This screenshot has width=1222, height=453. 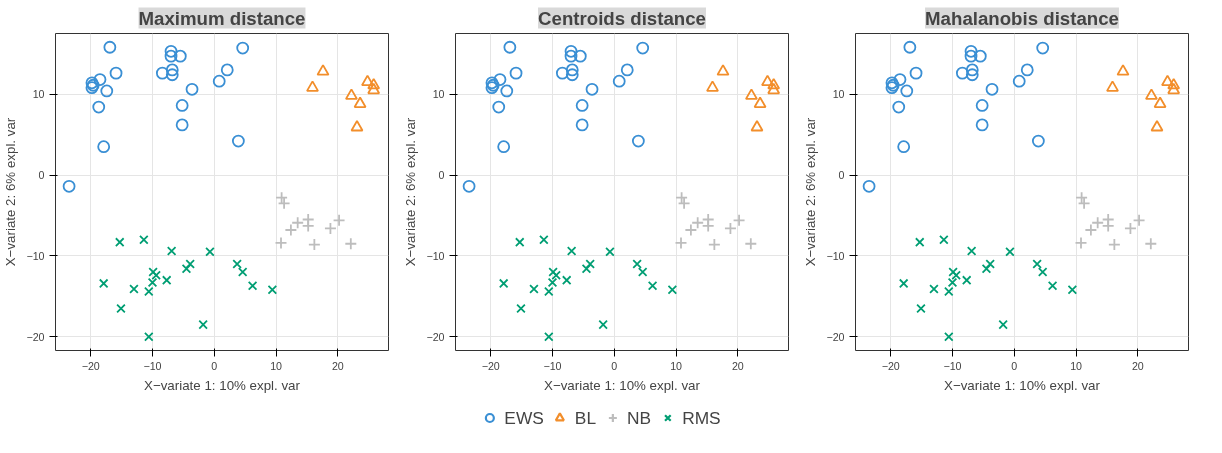 I want to click on y-tick-label: −10, so click(x=435, y=255).